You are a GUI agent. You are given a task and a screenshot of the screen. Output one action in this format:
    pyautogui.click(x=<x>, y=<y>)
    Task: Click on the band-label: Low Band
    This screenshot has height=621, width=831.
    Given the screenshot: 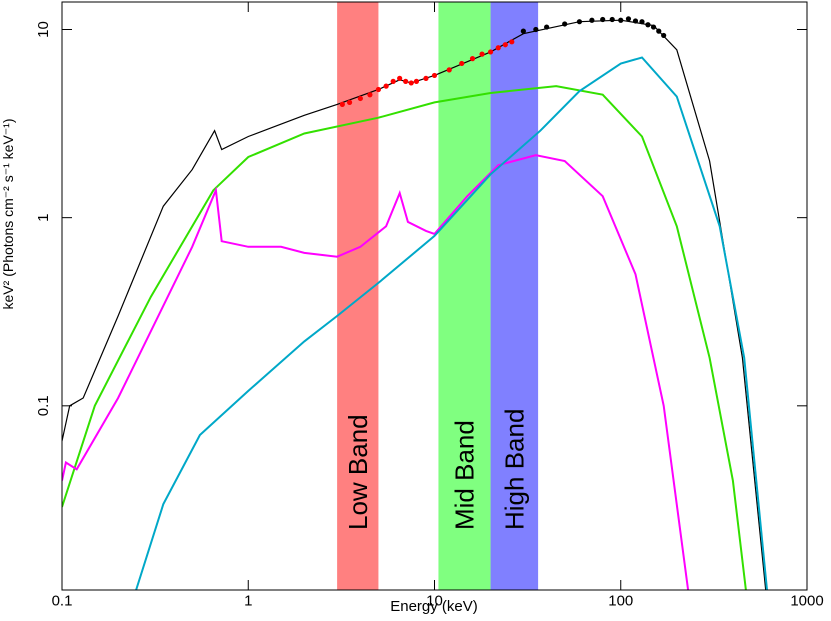 What is the action you would take?
    pyautogui.click(x=358, y=472)
    